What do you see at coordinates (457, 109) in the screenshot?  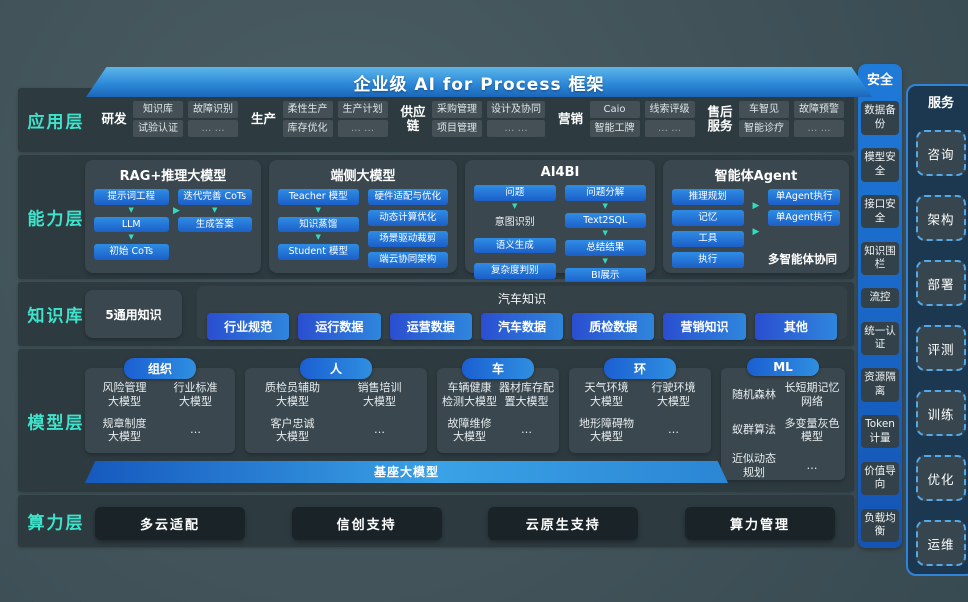 I see `app-chip: 采购管理` at bounding box center [457, 109].